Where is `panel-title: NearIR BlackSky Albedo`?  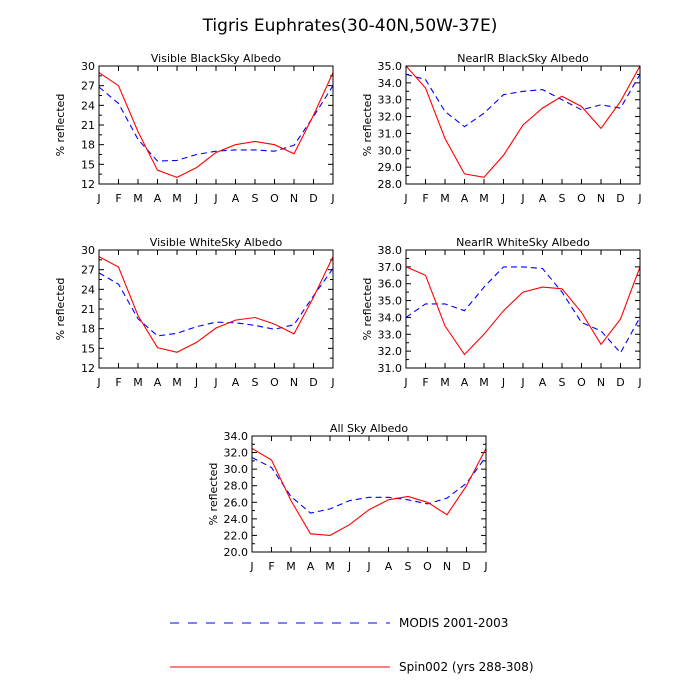 panel-title: NearIR BlackSky Albedo is located at coordinates (523, 58).